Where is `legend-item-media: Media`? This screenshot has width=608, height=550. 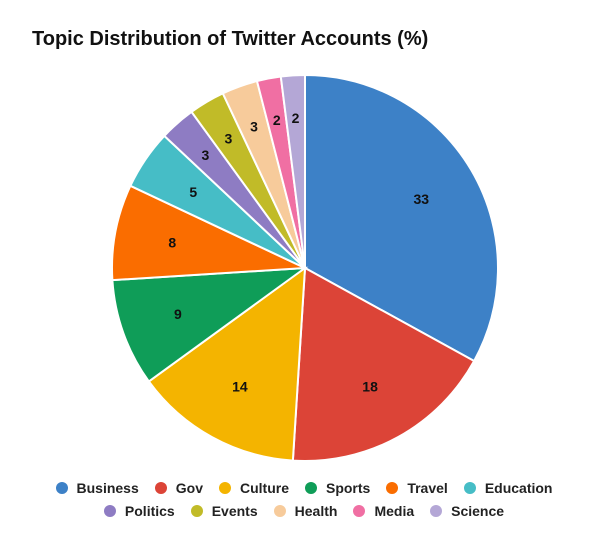 legend-item-media: Media is located at coordinates (383, 511).